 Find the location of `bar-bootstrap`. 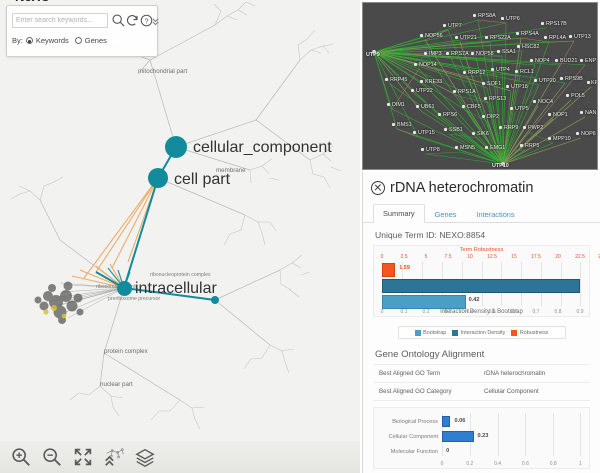

bar-bootstrap is located at coordinates (424, 302).